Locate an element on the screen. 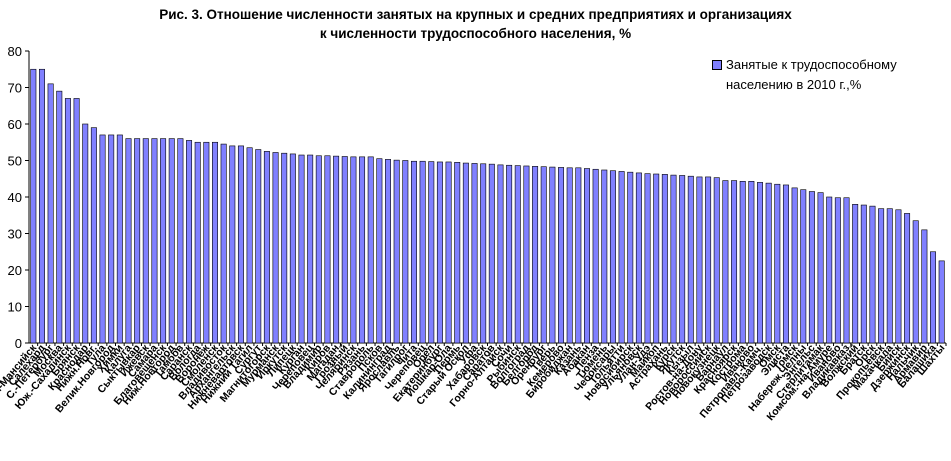 This screenshot has width=951, height=461. y-tick-label: 40 is located at coordinates (15, 197).